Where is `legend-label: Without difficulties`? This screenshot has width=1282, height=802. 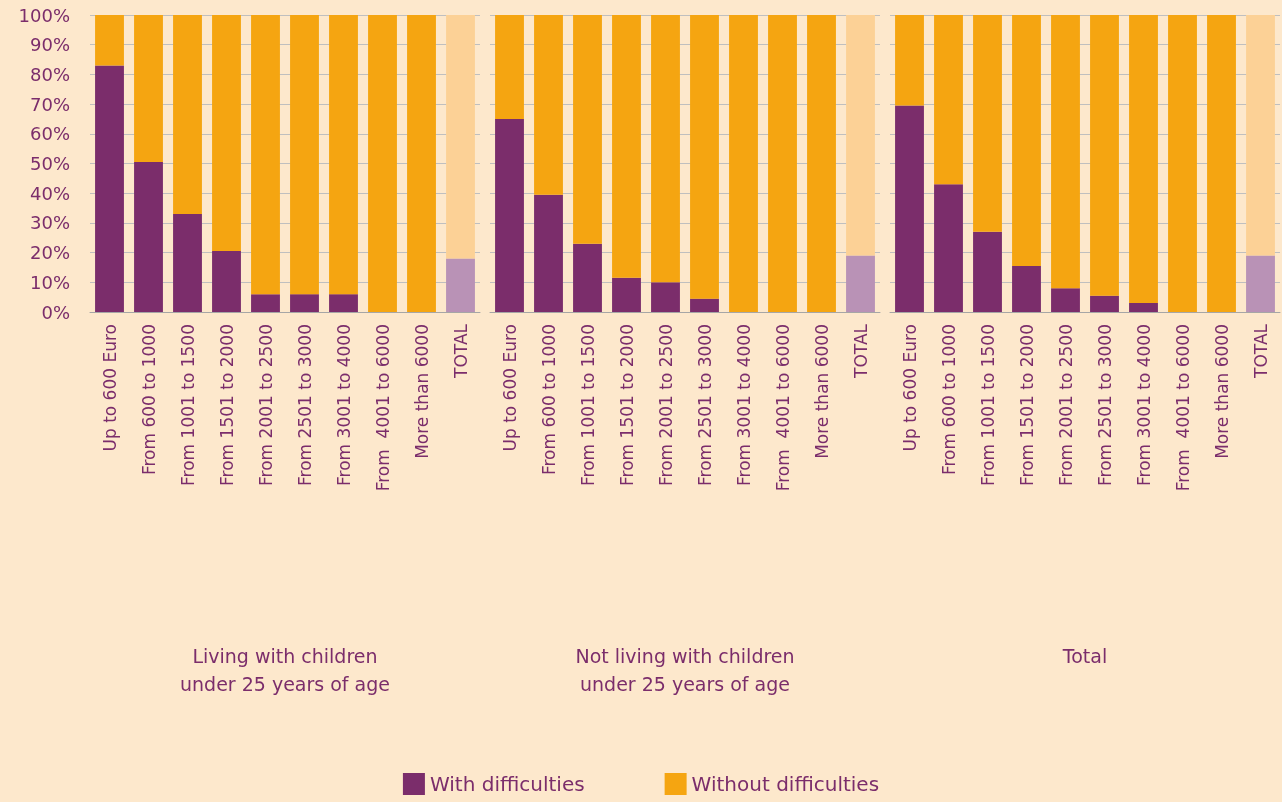 legend-label: Without difficulties is located at coordinates (785, 784).